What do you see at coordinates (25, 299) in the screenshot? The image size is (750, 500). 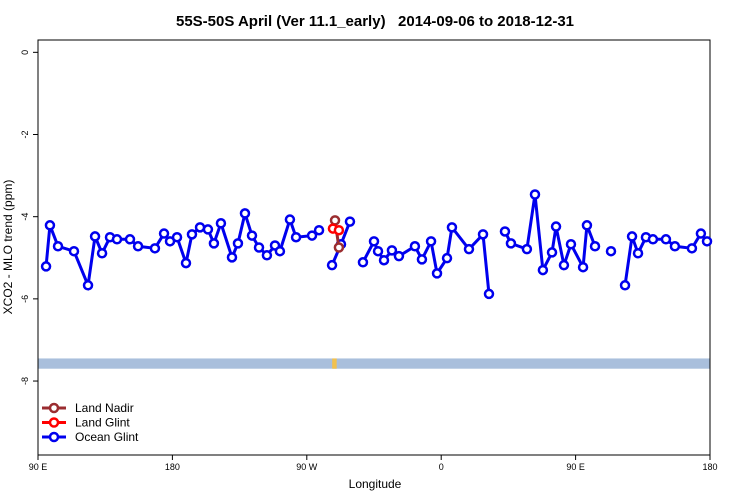 I see `y-tick-label: -6` at bounding box center [25, 299].